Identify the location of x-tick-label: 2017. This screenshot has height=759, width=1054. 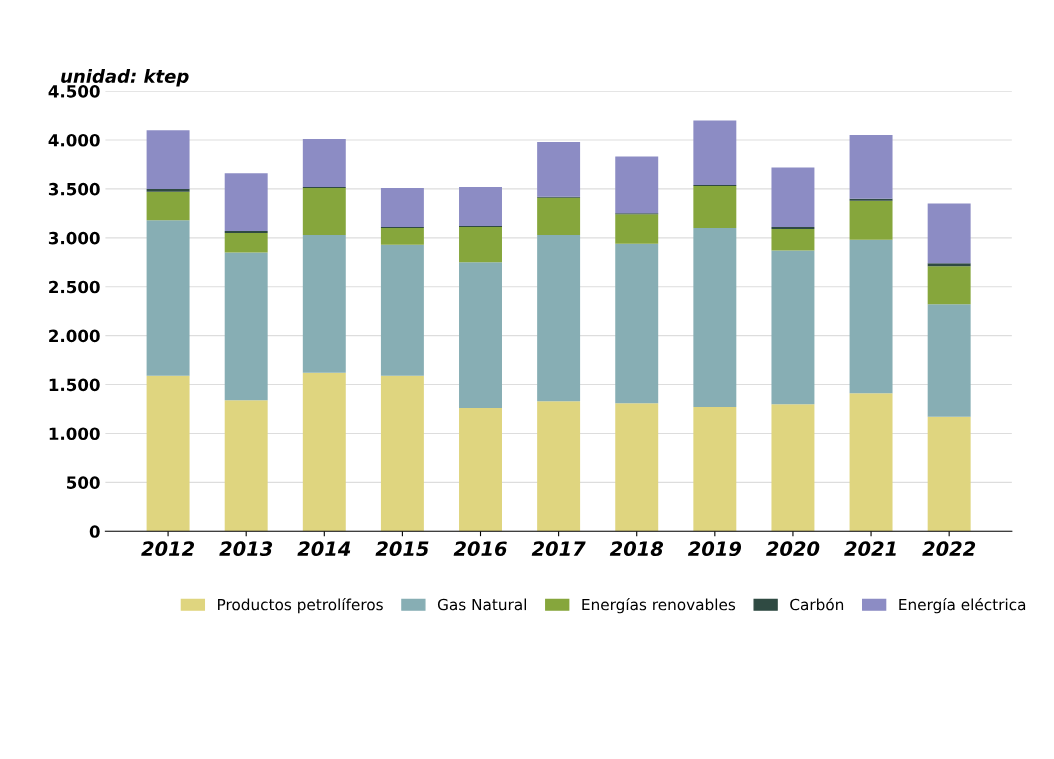
(558, 549).